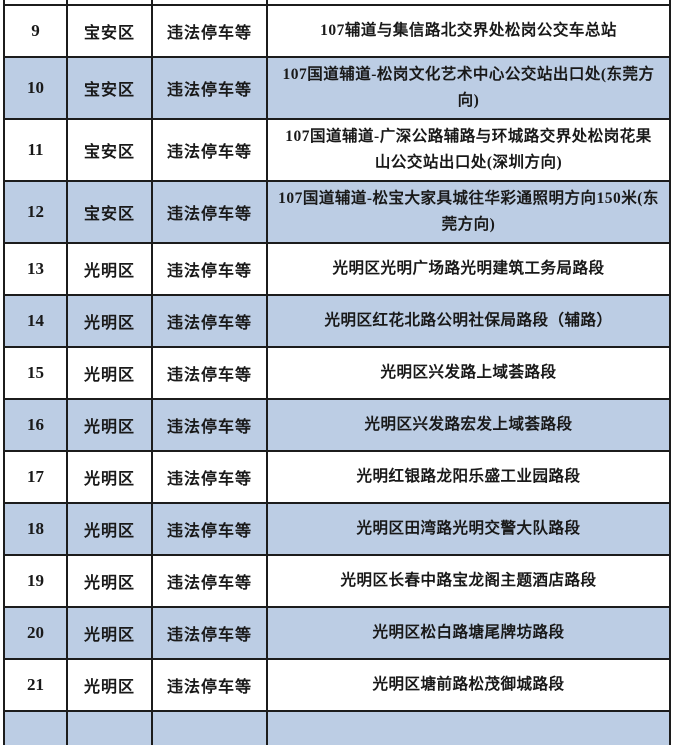 This screenshot has height=745, width=674. I want to click on table-row: 20 光明区 违法停车等 光明区松白路塘尾牌坊路段, so click(337, 632).